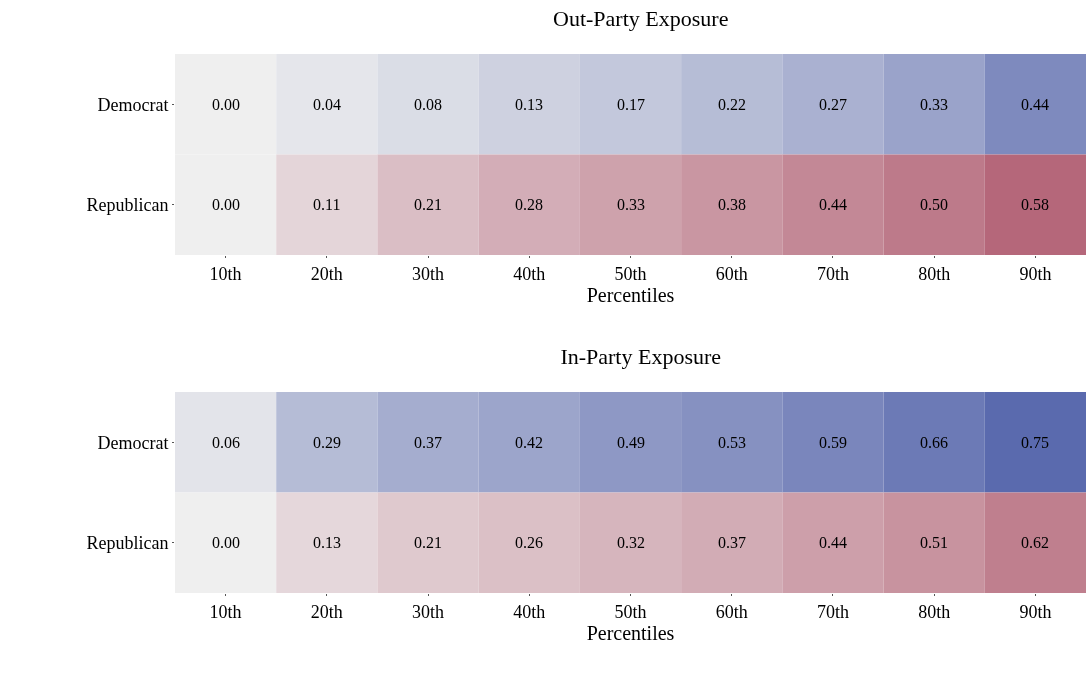  Describe the element at coordinates (529, 542) in the screenshot. I see `data-label: 0.26` at that location.